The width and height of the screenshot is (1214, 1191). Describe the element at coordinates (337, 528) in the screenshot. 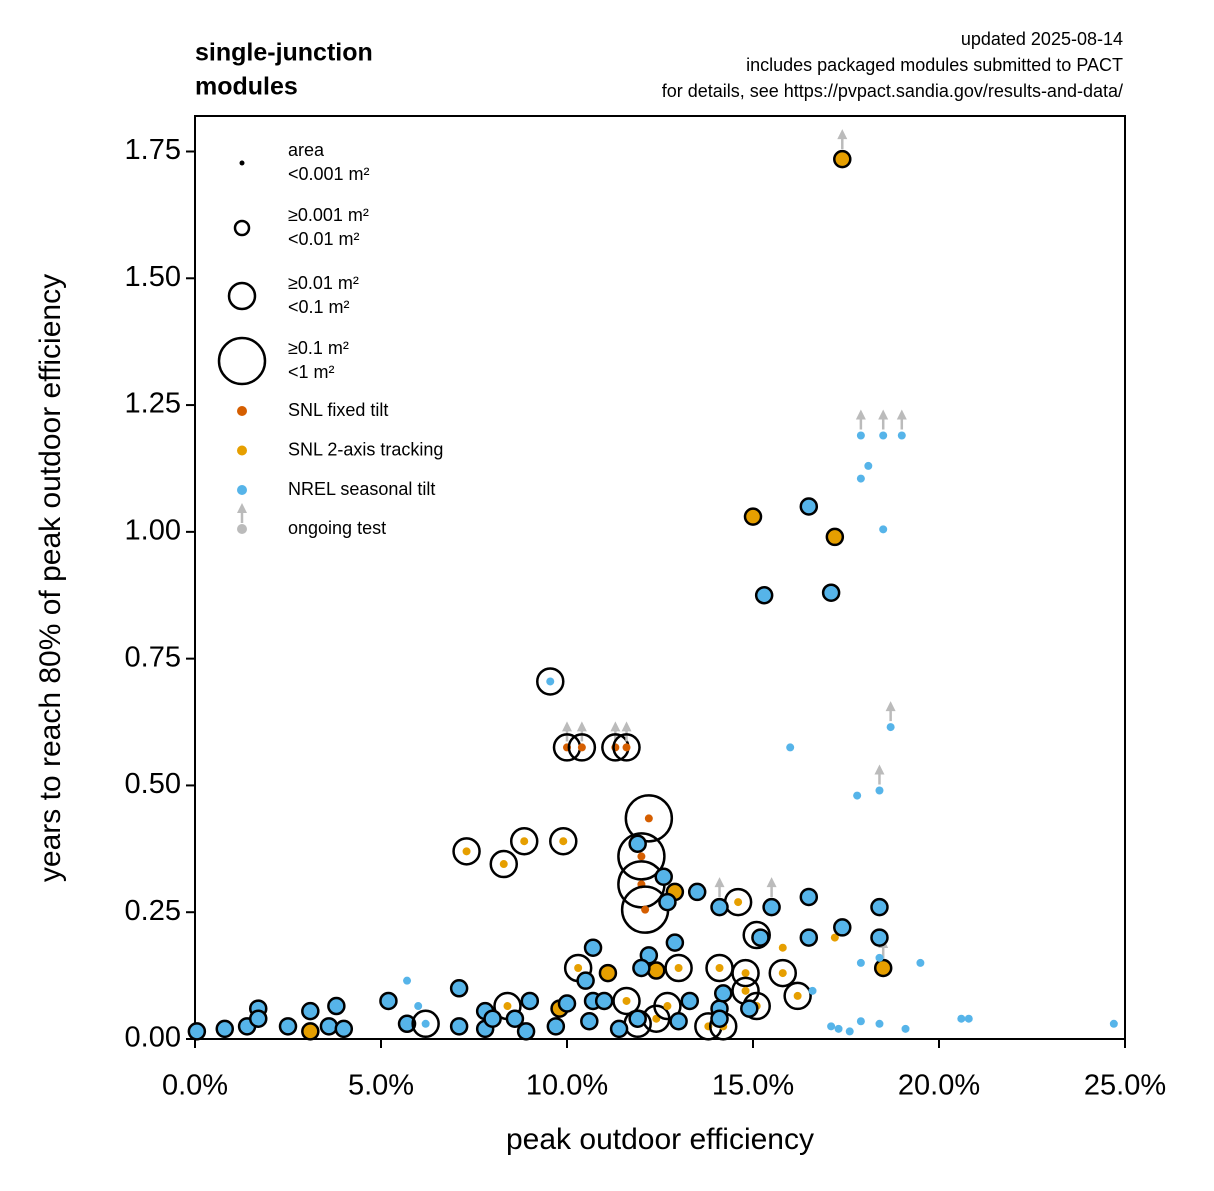

I see `legend-label: ongoing test` at that location.